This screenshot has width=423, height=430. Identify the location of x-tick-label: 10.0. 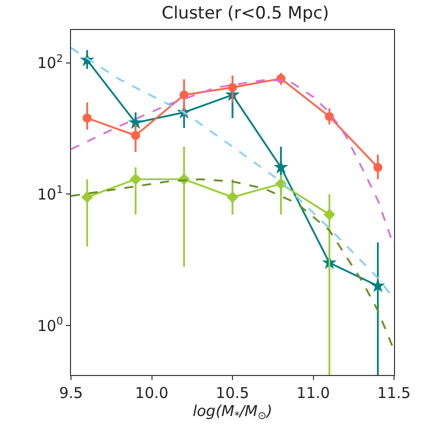
(151, 393).